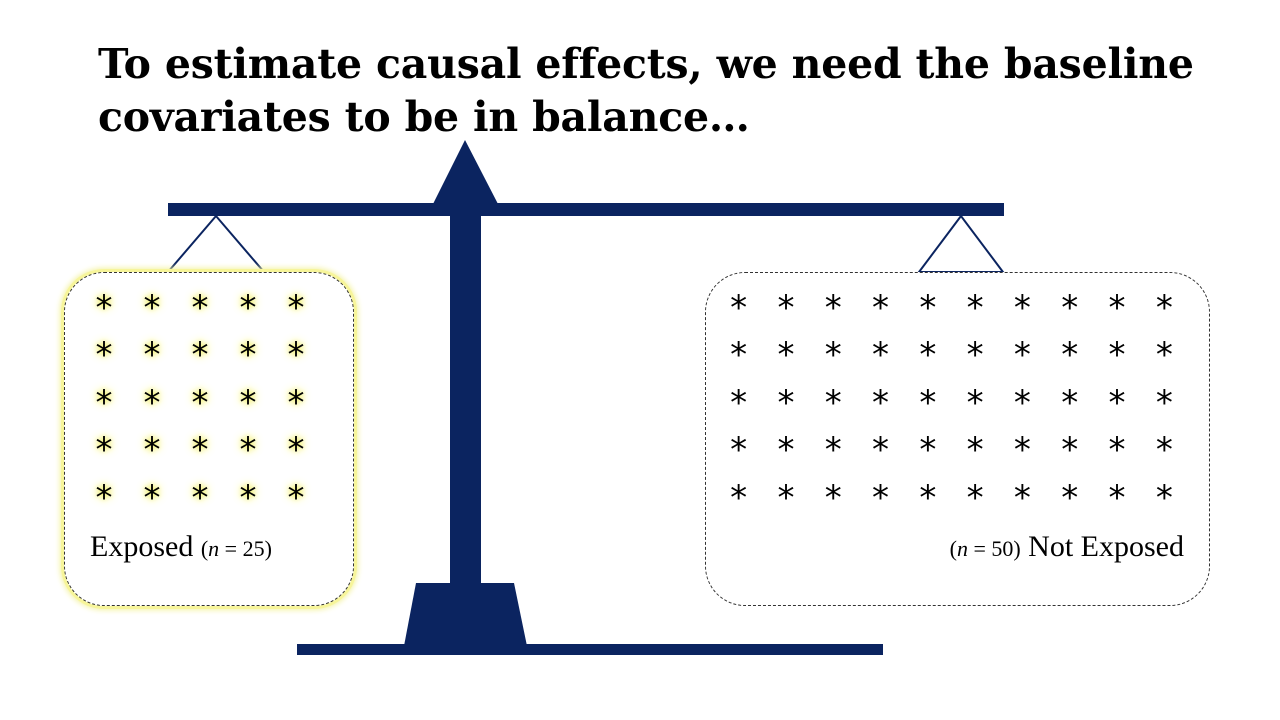  I want to click on exposed-star-grid: * * * * * * * * * * * * * * * * * * * * * * * * *, so click(200, 397).